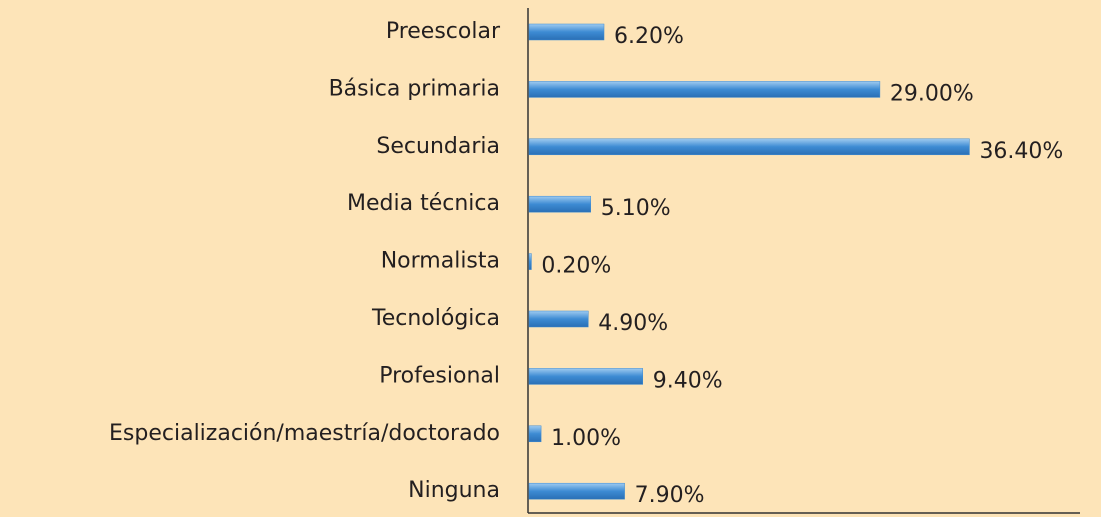 The image size is (1101, 517). What do you see at coordinates (636, 208) in the screenshot?
I see `value-label: 5.10%` at bounding box center [636, 208].